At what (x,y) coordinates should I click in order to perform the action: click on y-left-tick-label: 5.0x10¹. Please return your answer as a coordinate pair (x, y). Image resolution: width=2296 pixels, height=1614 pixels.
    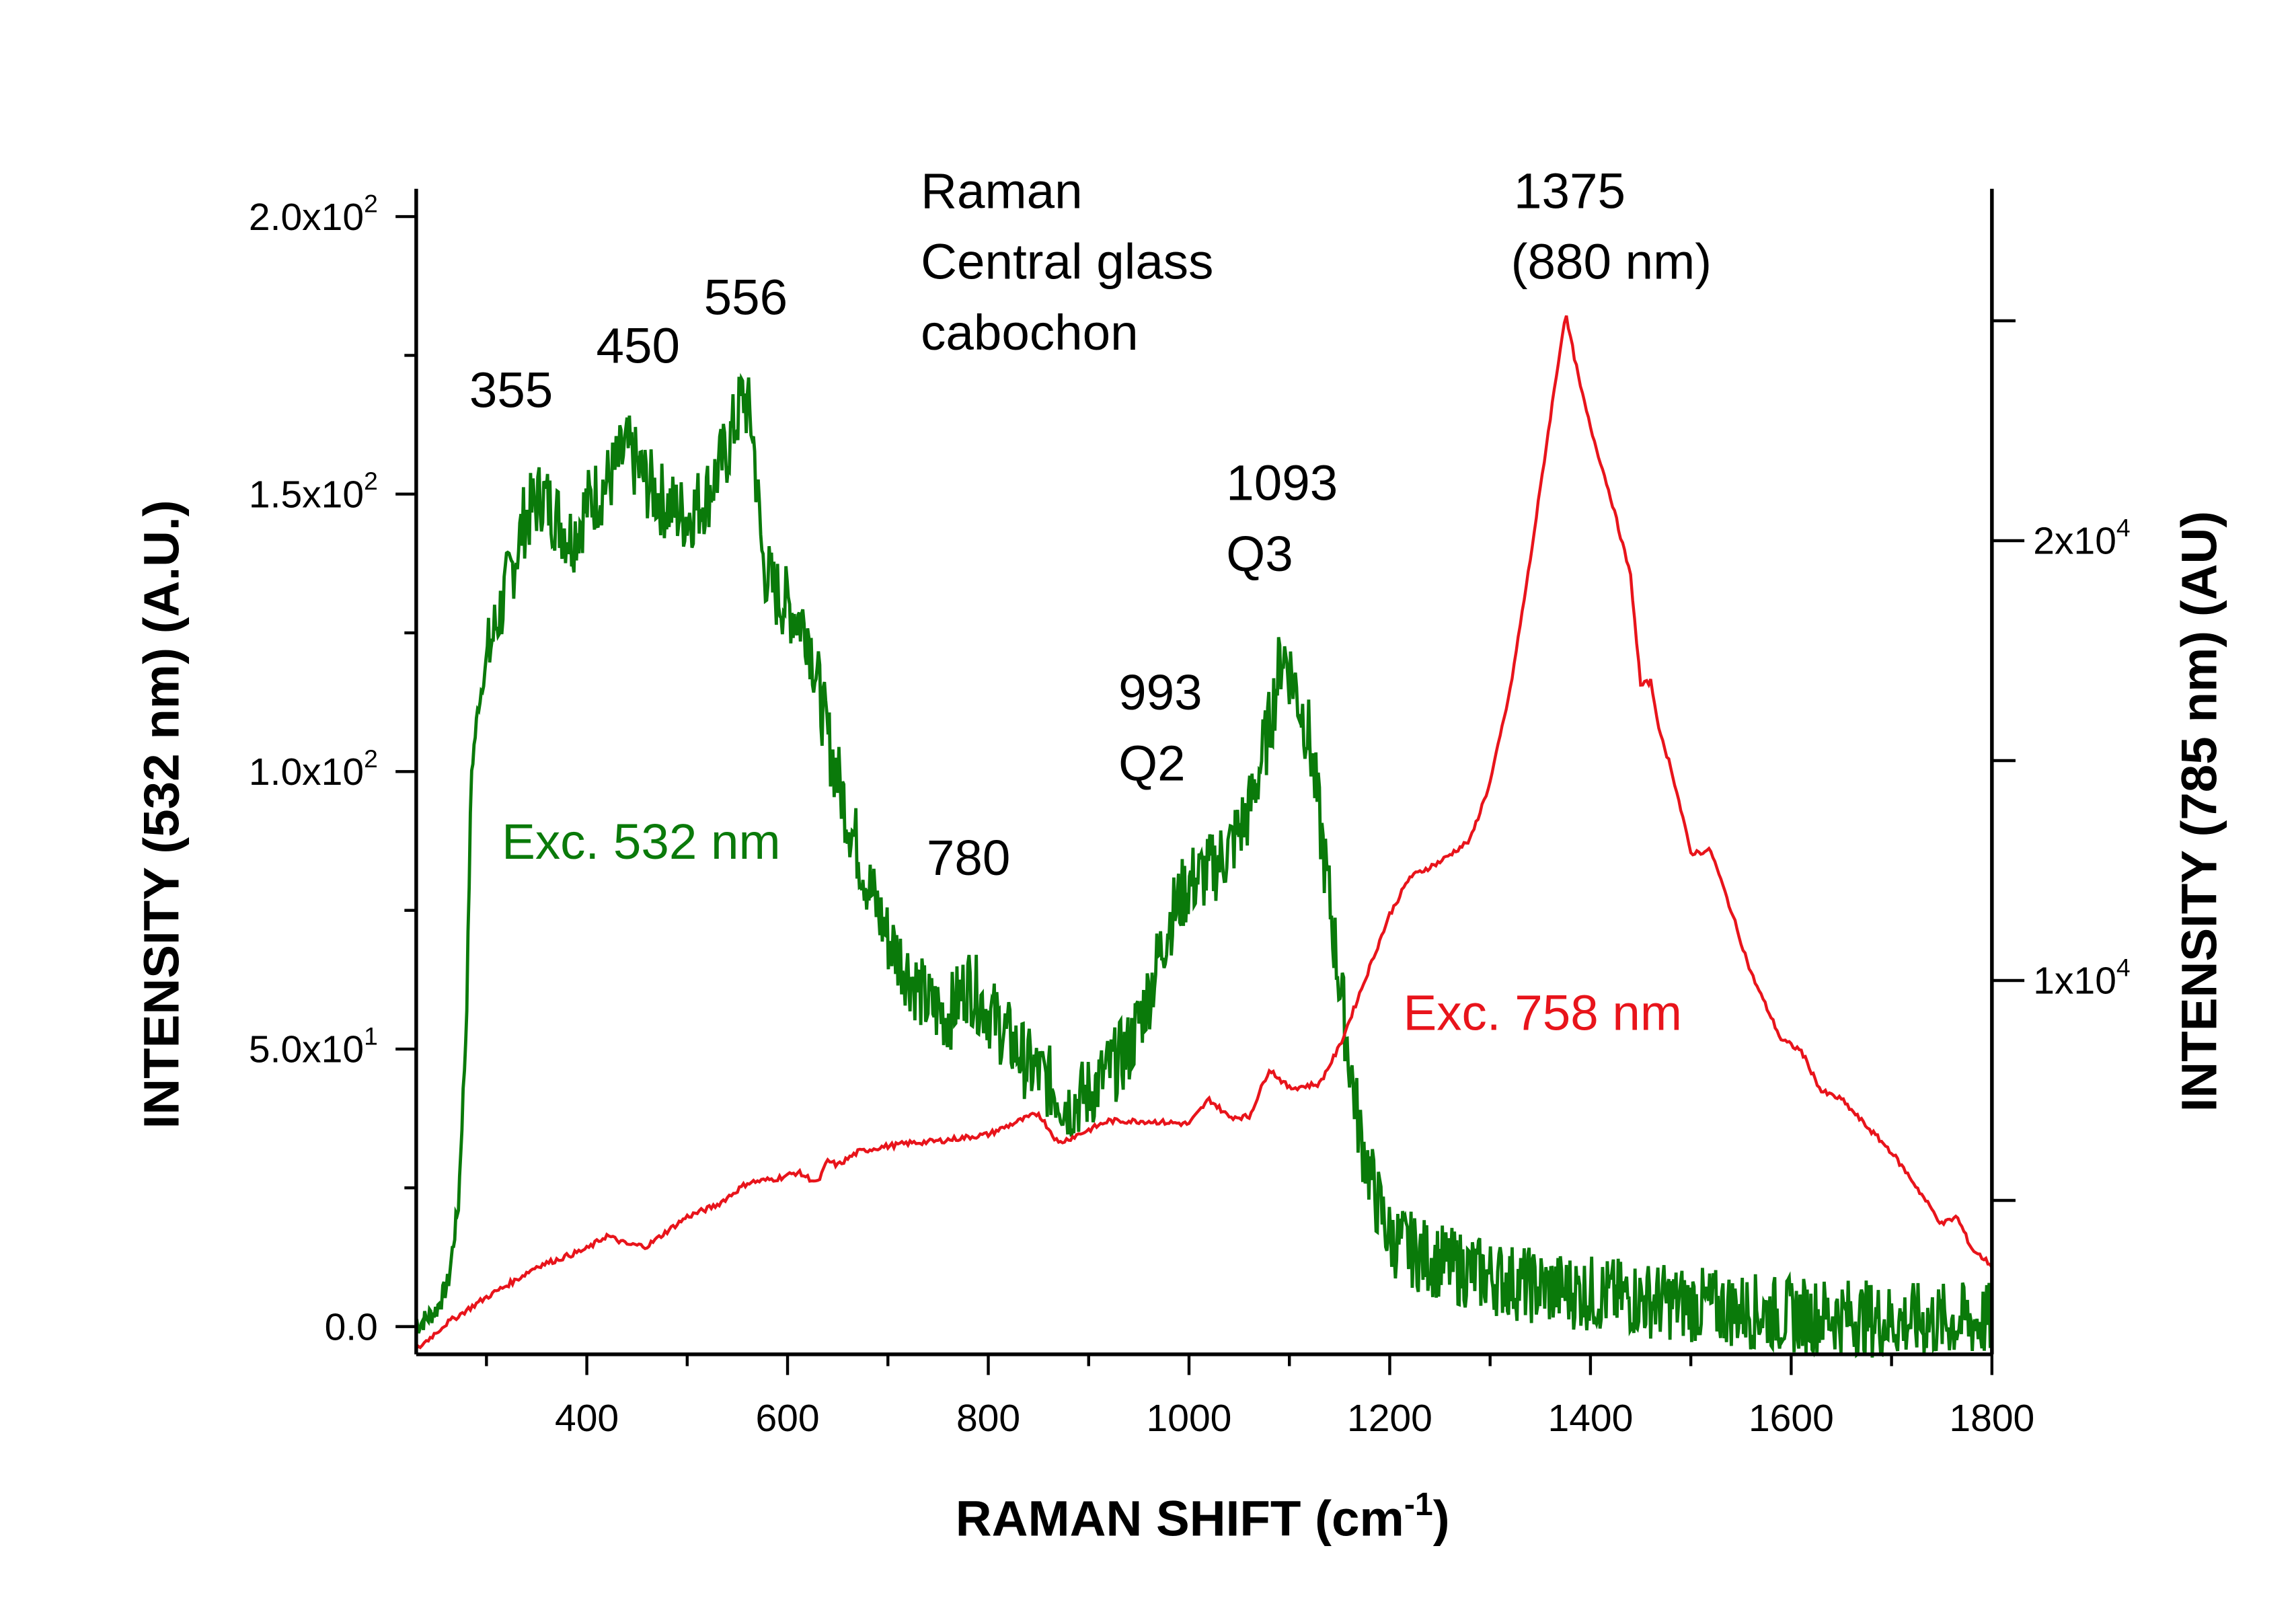
    Looking at the image, I should click on (314, 1046).